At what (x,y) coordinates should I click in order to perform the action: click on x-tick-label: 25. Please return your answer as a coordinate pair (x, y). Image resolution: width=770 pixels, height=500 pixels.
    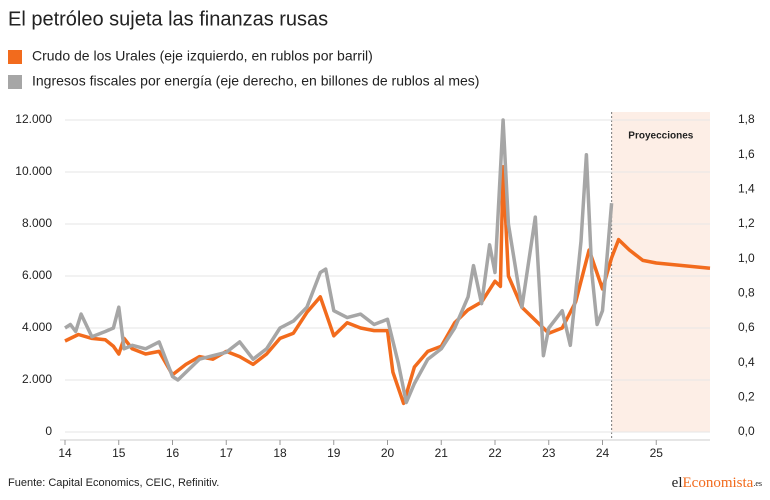
    Looking at the image, I should click on (657, 453).